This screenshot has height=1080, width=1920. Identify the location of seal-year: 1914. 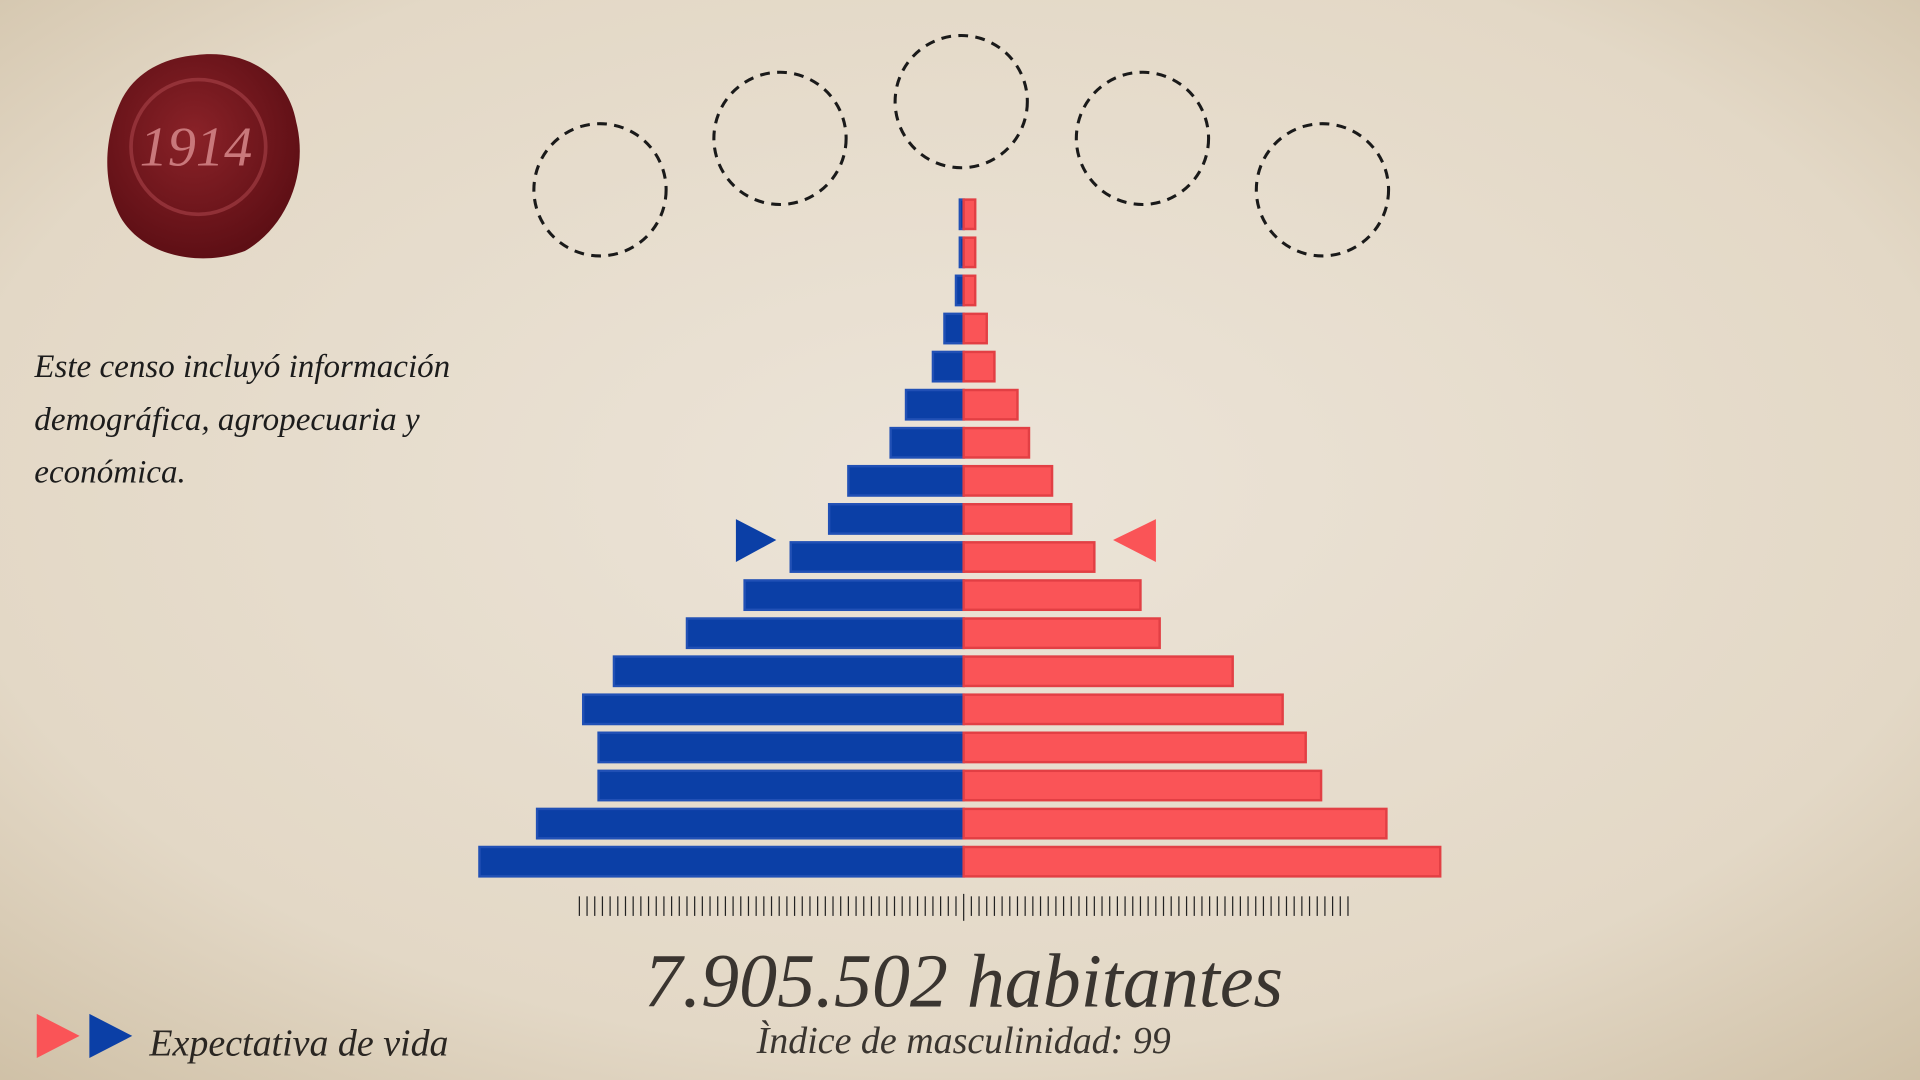
(196, 147).